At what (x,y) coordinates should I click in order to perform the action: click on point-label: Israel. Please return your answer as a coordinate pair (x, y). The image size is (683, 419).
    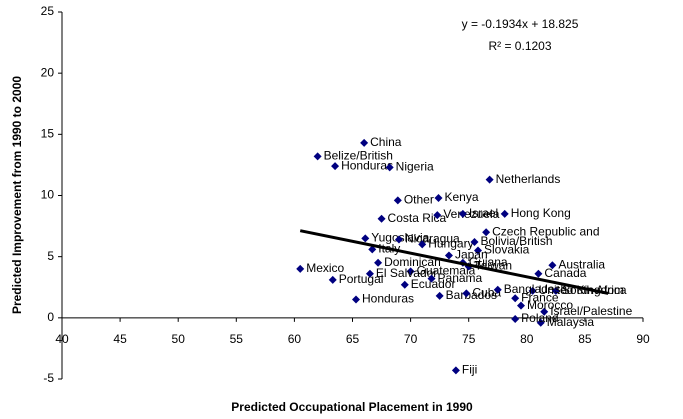
    Looking at the image, I should click on (483, 213).